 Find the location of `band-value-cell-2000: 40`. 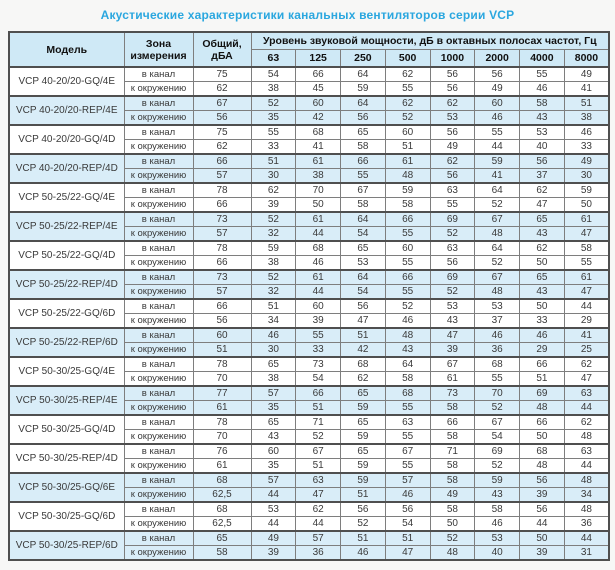

band-value-cell-2000: 40 is located at coordinates (497, 553).